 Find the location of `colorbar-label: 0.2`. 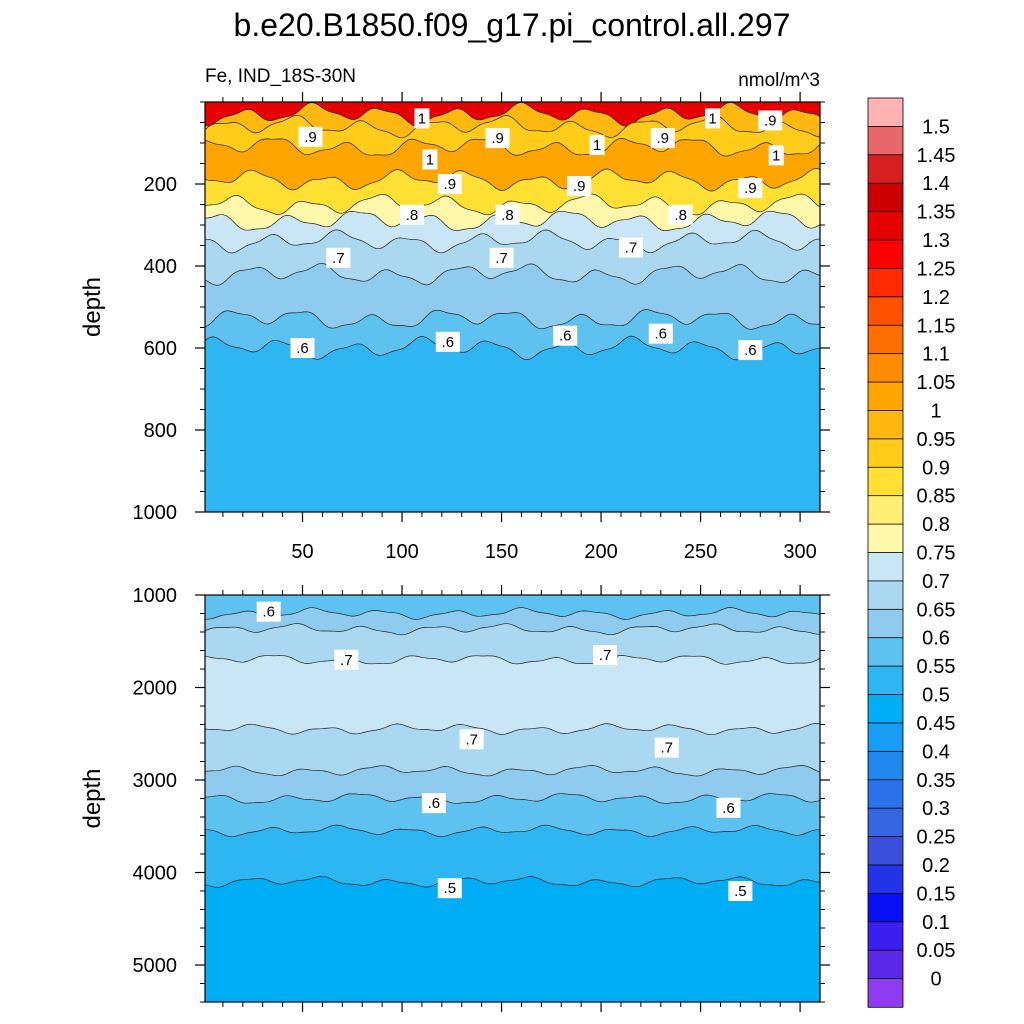

colorbar-label: 0.2 is located at coordinates (936, 866).